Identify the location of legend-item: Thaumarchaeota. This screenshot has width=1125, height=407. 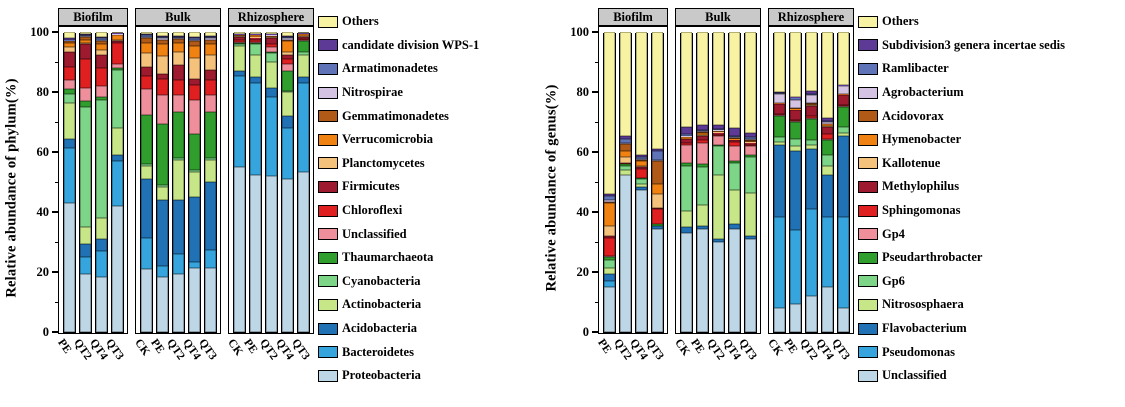
(429, 258).